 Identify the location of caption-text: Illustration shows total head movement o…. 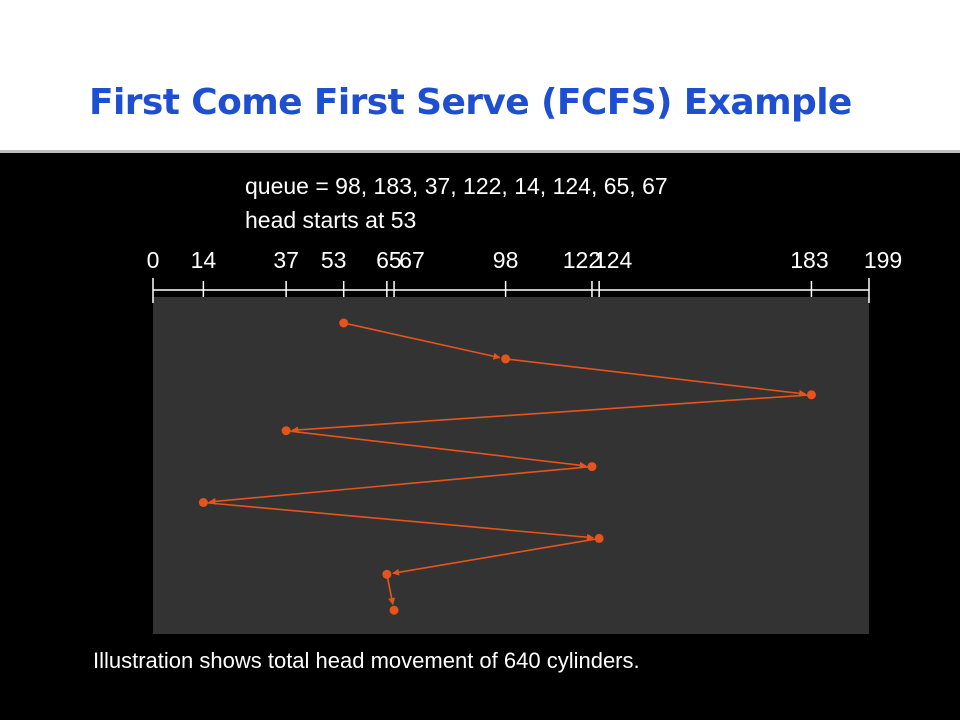
(366, 660).